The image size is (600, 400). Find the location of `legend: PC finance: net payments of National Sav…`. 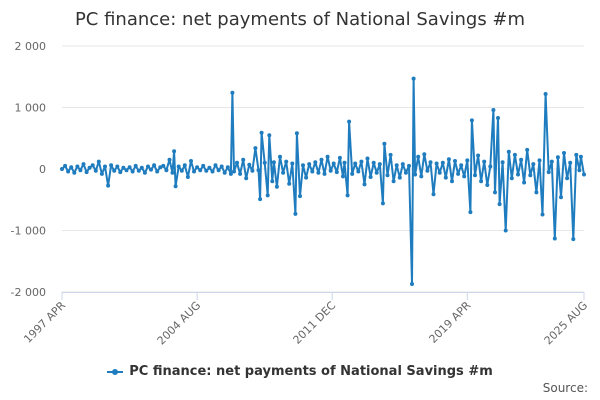

legend: PC finance: net payments of National Sav… is located at coordinates (300, 372).